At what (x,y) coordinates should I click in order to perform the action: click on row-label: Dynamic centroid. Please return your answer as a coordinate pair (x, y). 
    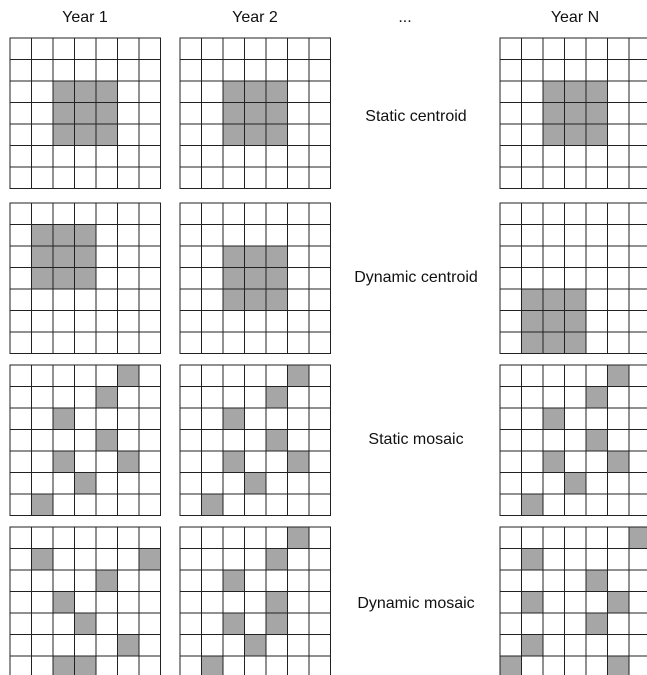
    Looking at the image, I should click on (416, 277).